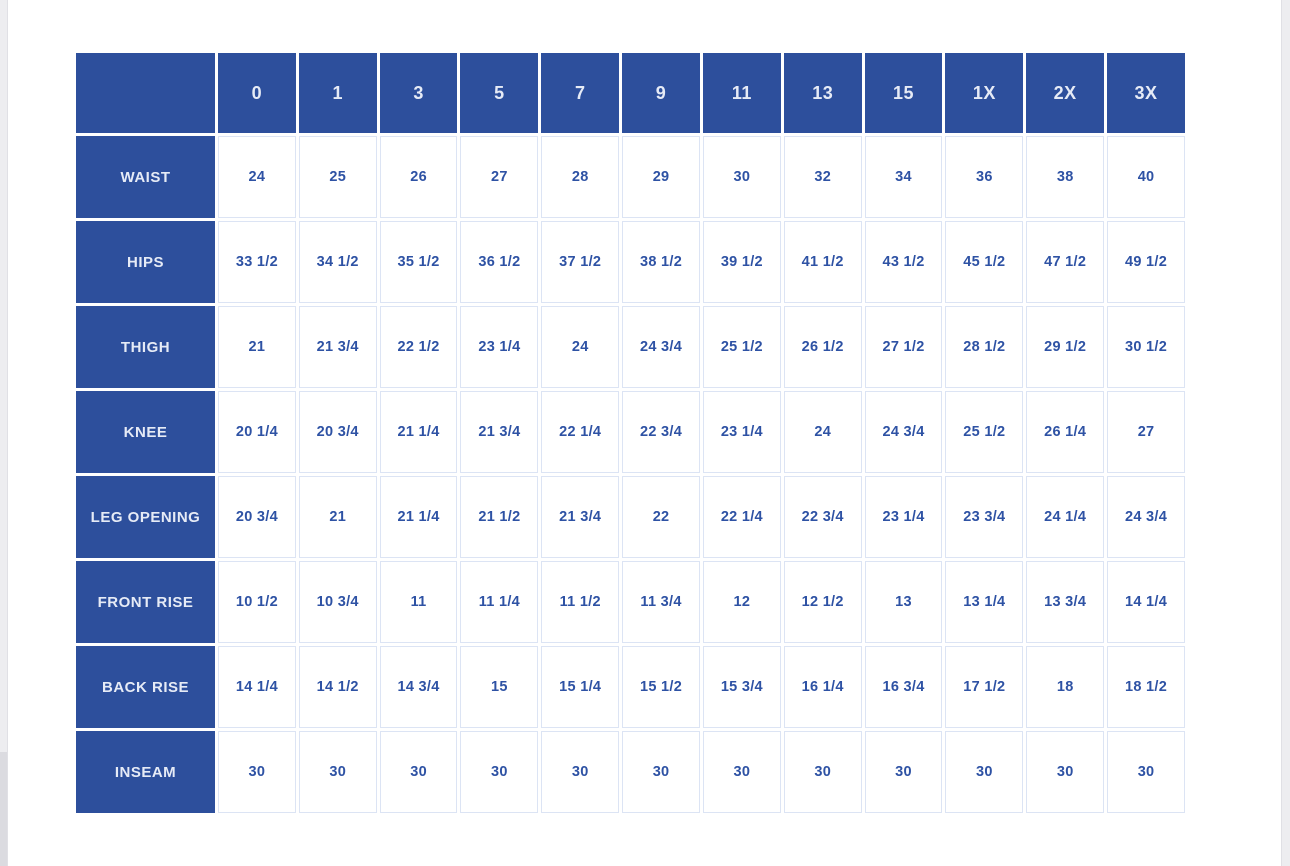 The image size is (1290, 866). What do you see at coordinates (1065, 262) in the screenshot?
I see `table-cell: 47 1/2` at bounding box center [1065, 262].